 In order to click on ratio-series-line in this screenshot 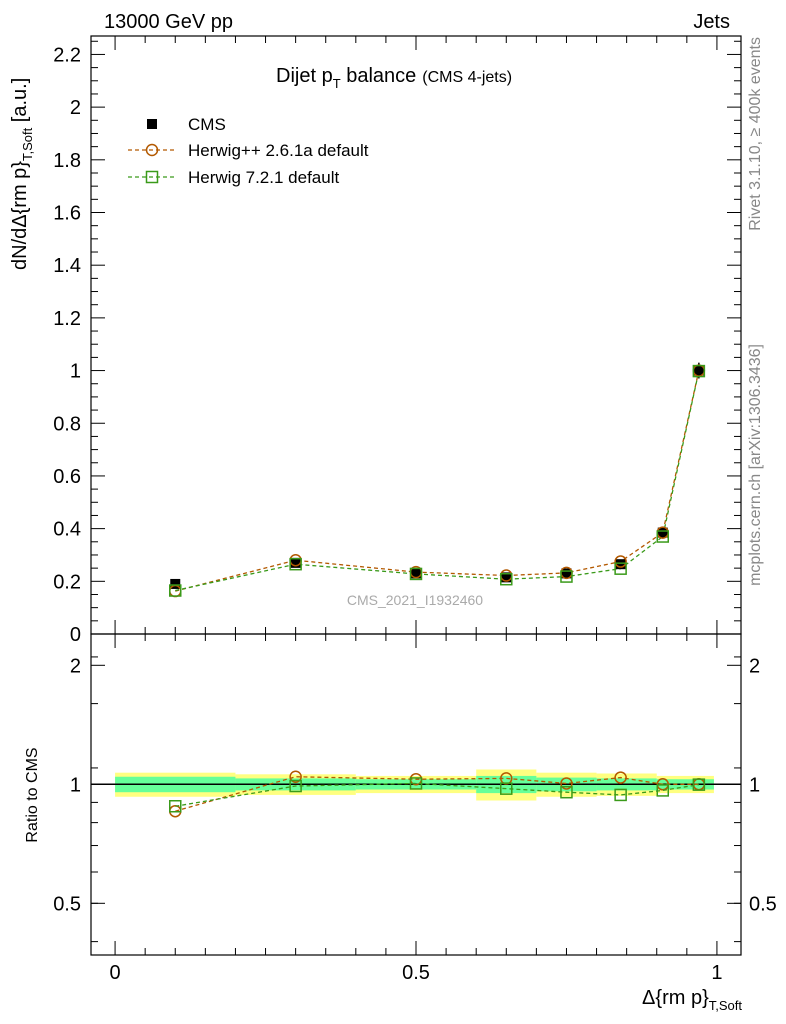, I will do `click(437, 794)`.